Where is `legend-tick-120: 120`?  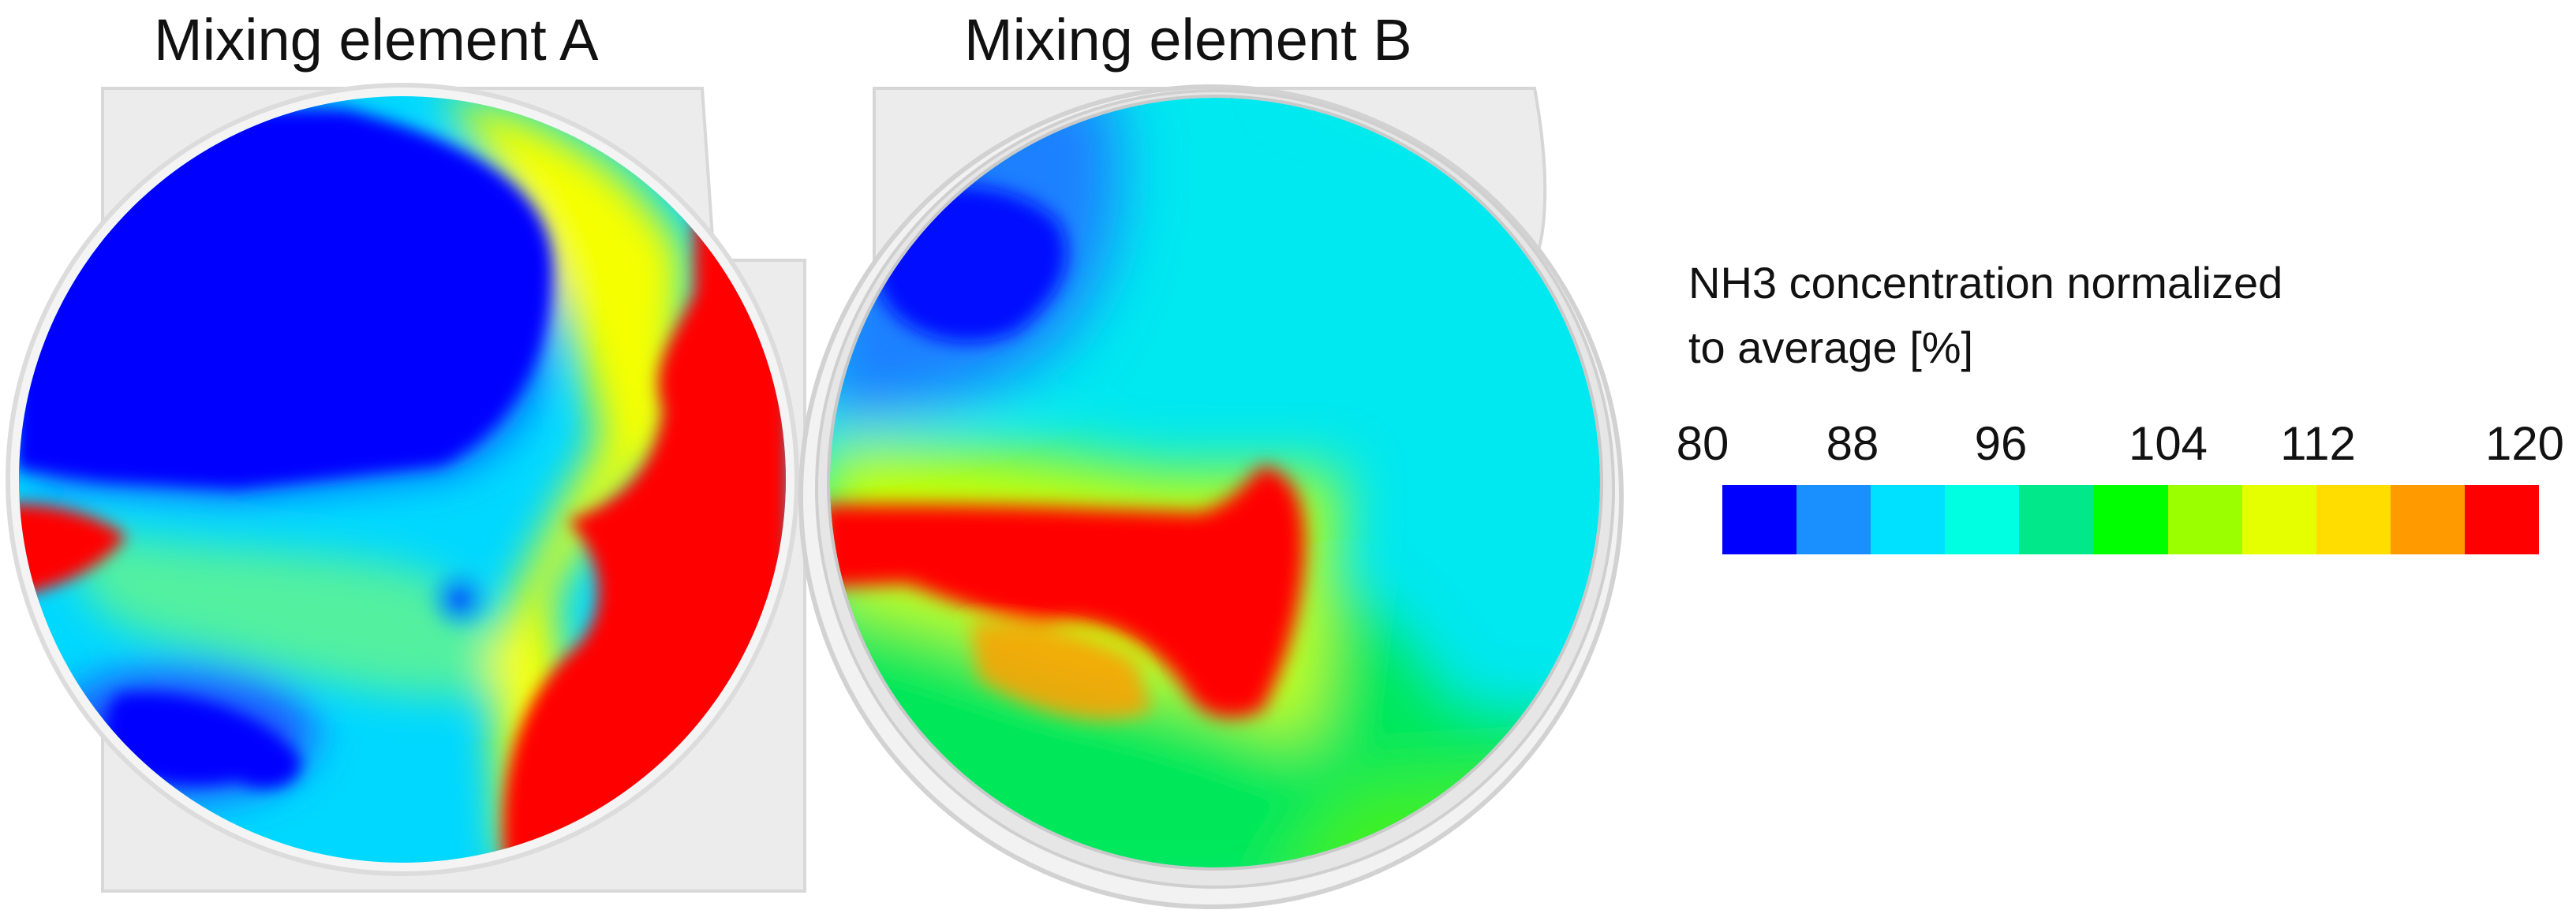
legend-tick-120: 120 is located at coordinates (2524, 443).